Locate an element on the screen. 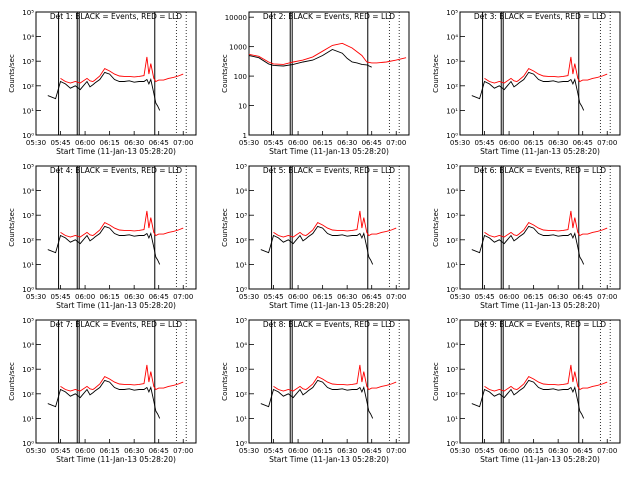 The width and height of the screenshot is (640, 480). panel-title: Det 5: BLACK = Events, RED = LLD is located at coordinates (329, 170).